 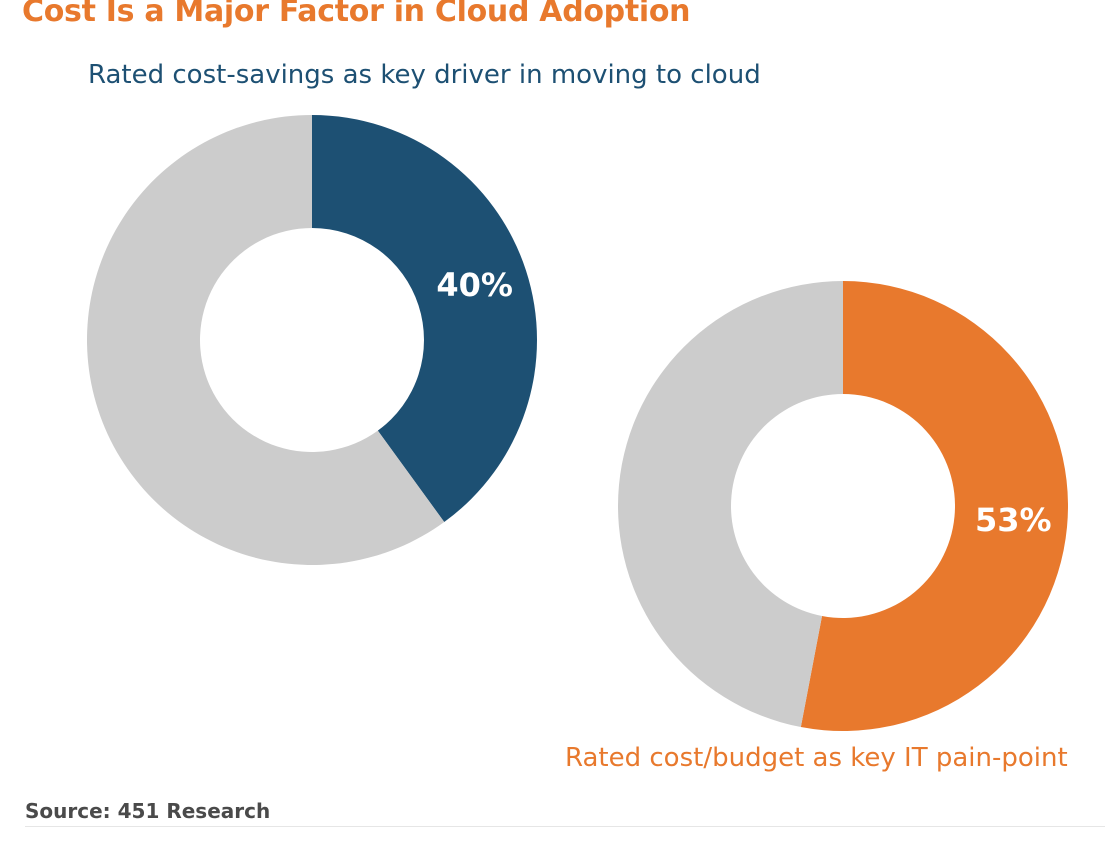 What do you see at coordinates (424, 319) in the screenshot?
I see `donut-1-slice-primary` at bounding box center [424, 319].